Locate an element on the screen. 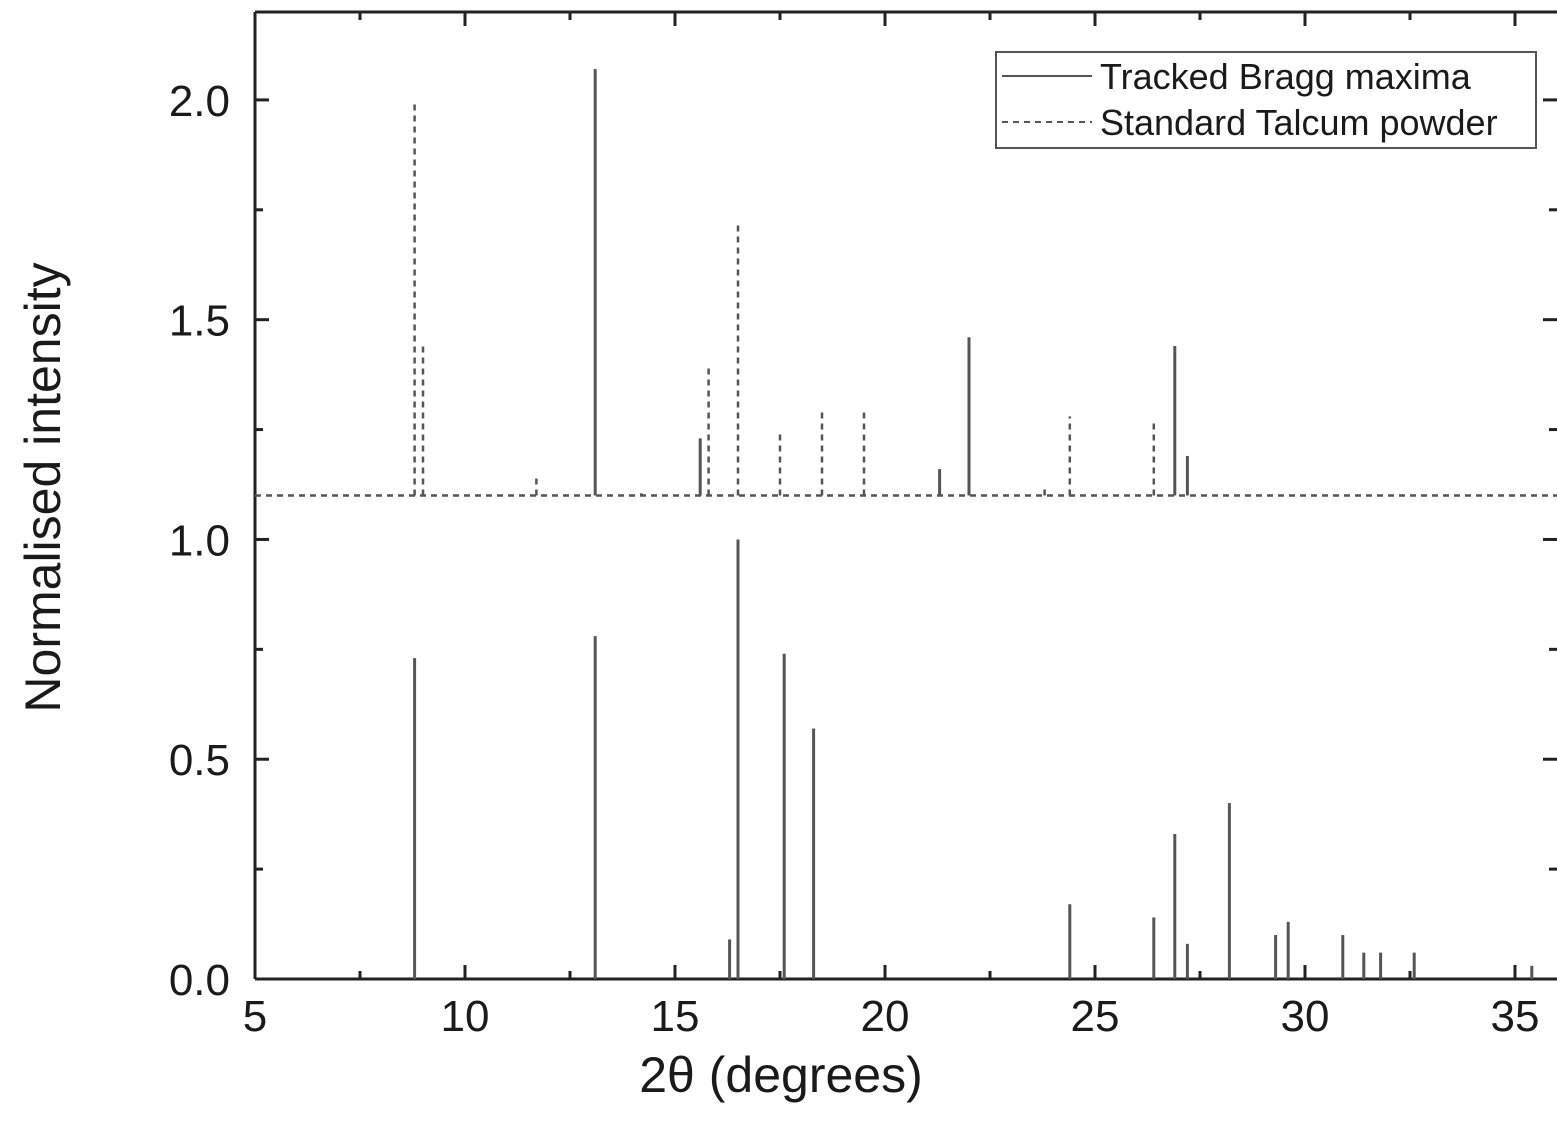 Image resolution: width=1557 pixels, height=1144 pixels. x-axis-title: 2θ (degrees) is located at coordinates (781, 1075).